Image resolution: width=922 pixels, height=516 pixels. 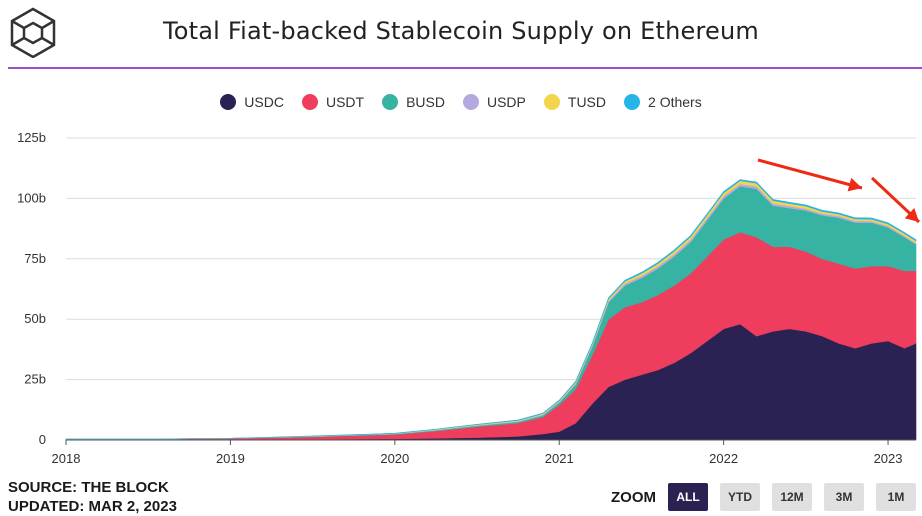 I want to click on zoom-button-12m: 12M, so click(x=792, y=497).